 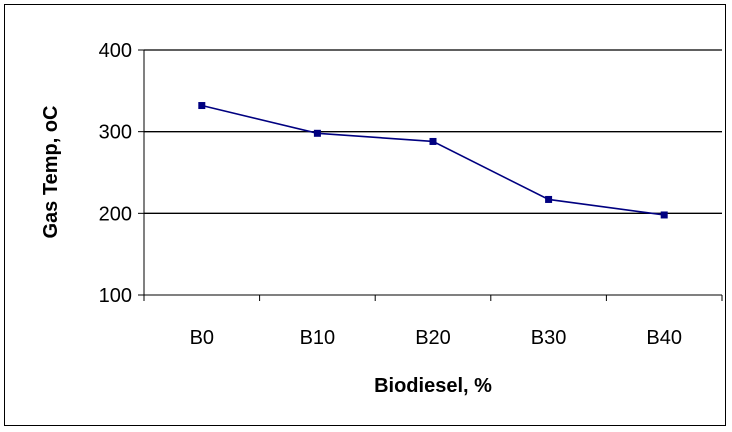 What do you see at coordinates (318, 338) in the screenshot?
I see `x-tick-label-b10: B10` at bounding box center [318, 338].